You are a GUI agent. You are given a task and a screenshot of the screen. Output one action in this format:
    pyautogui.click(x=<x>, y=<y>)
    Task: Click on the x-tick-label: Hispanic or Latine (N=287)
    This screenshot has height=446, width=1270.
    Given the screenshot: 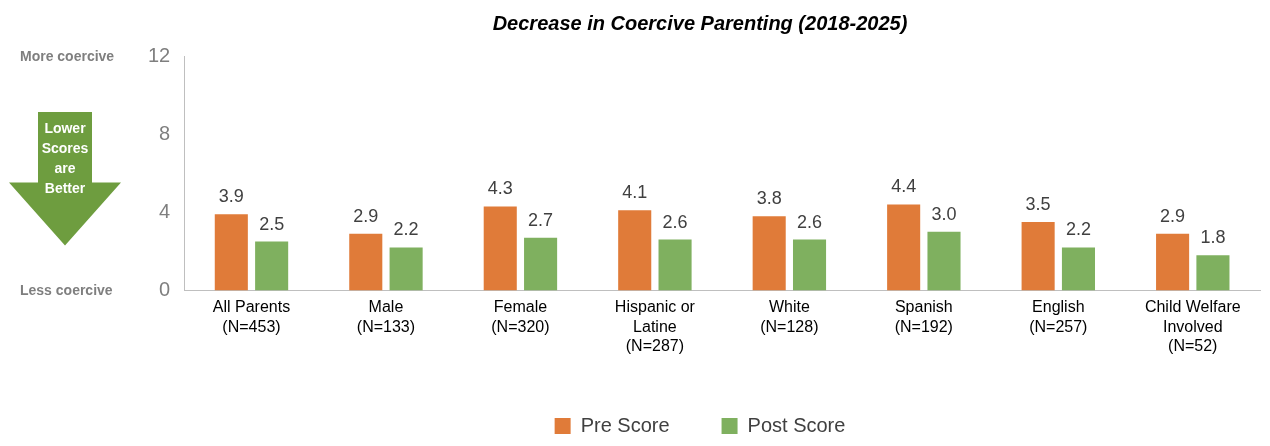 What is the action you would take?
    pyautogui.click(x=655, y=326)
    